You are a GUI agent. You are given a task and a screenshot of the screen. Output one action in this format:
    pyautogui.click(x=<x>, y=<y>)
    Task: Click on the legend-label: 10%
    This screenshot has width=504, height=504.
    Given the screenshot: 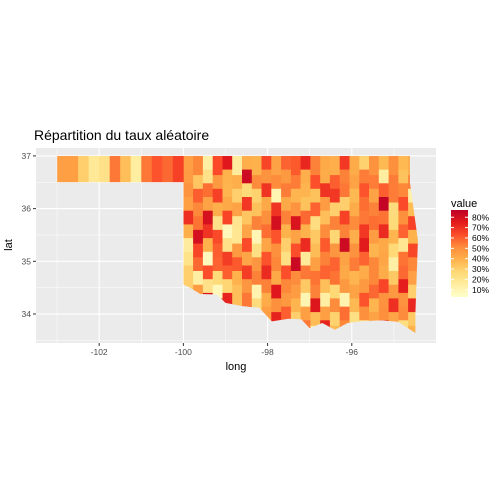 What is the action you would take?
    pyautogui.click(x=480, y=290)
    